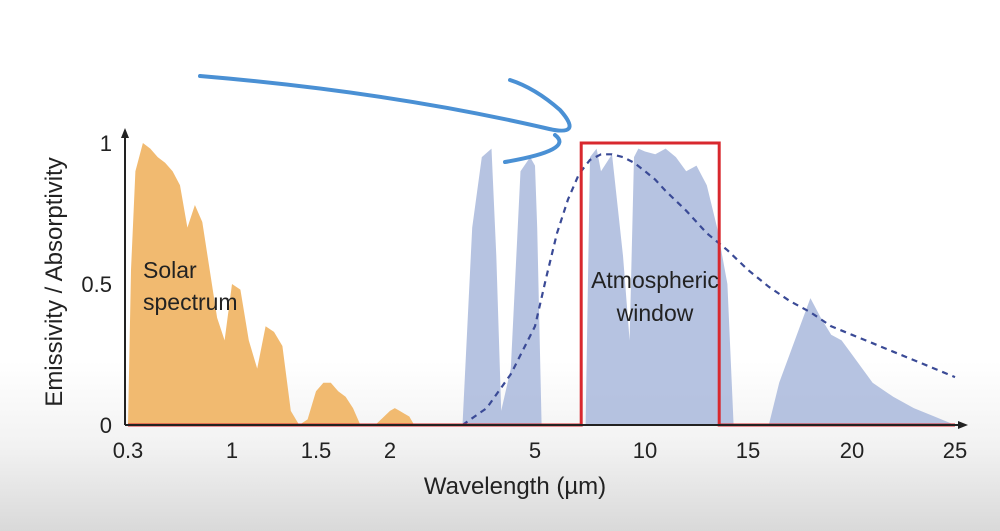 The height and width of the screenshot is (531, 1000). What do you see at coordinates (645, 450) in the screenshot?
I see `x-tick-label: 10` at bounding box center [645, 450].